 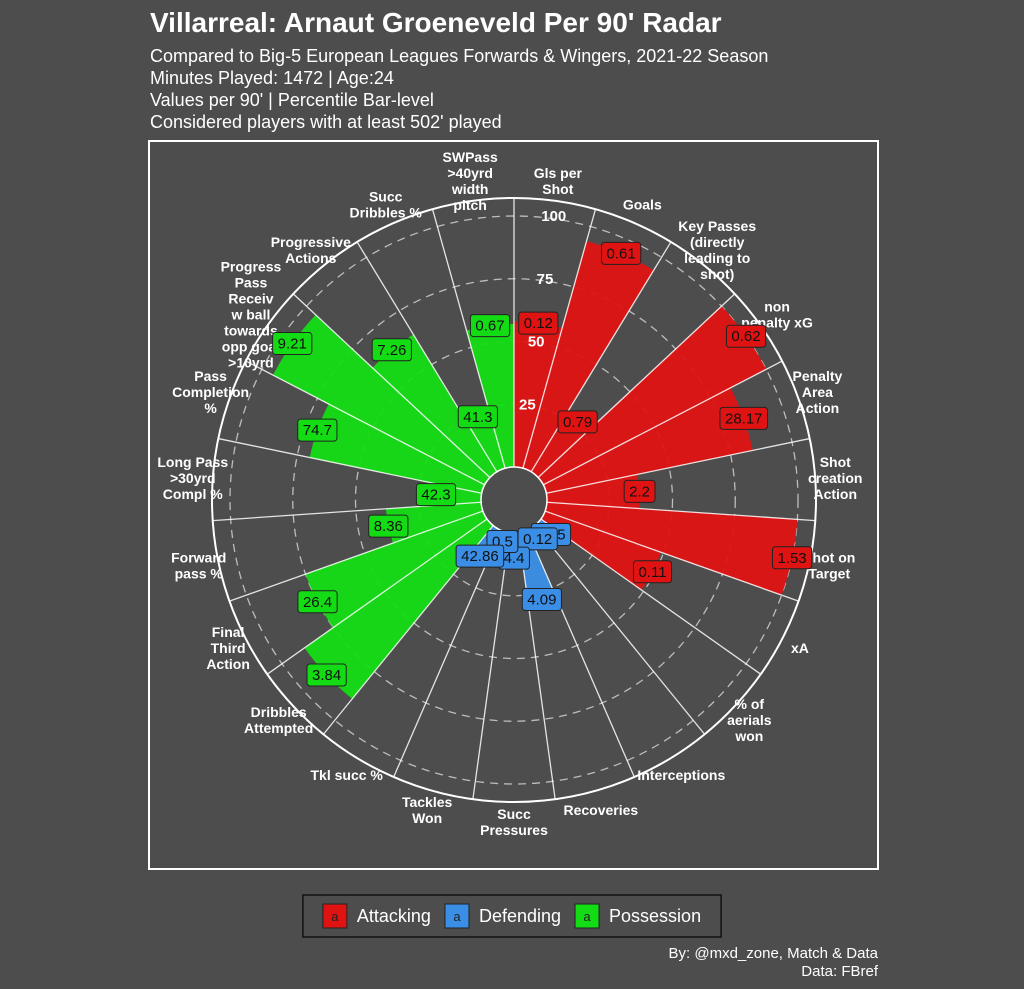 I want to click on category-label: Long Pass >30yrd Compl %, so click(x=192, y=478).